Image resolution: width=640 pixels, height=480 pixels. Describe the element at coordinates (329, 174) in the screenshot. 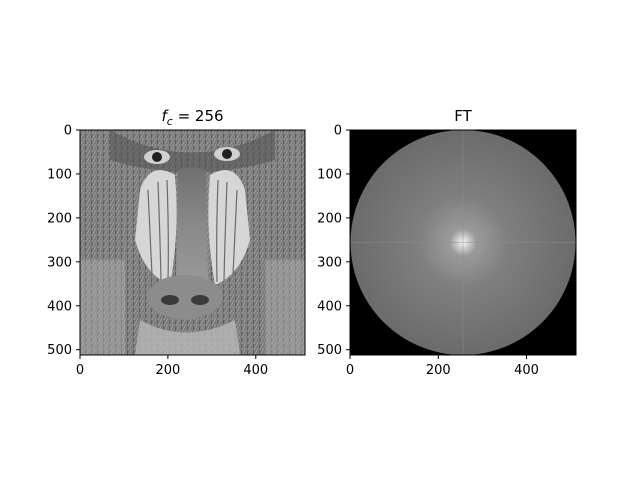

I see `y-tick-label-right-1: 100` at that location.